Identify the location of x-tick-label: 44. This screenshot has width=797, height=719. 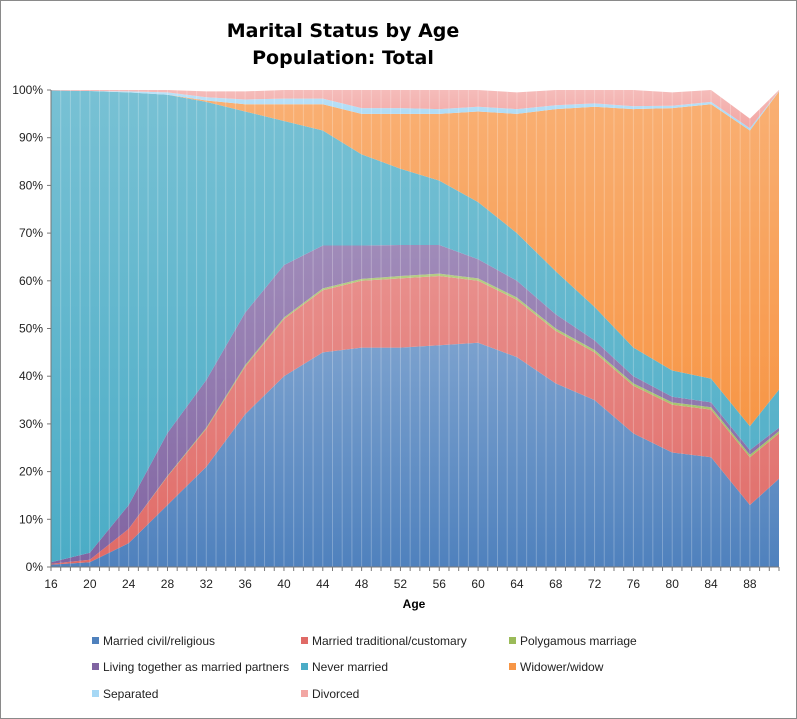
(323, 584).